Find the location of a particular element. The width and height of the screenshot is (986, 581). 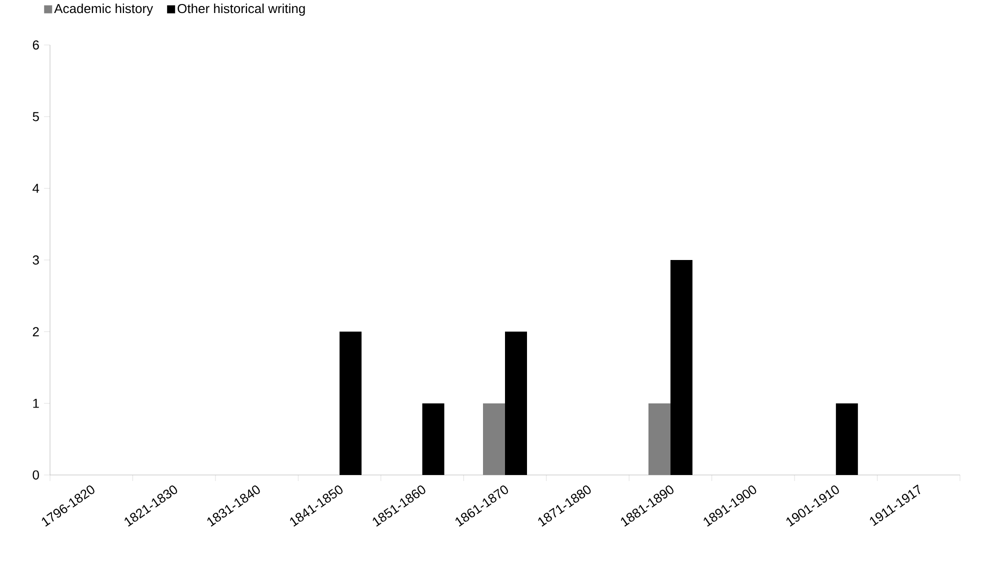

y-tick-label: 3 is located at coordinates (35, 260).